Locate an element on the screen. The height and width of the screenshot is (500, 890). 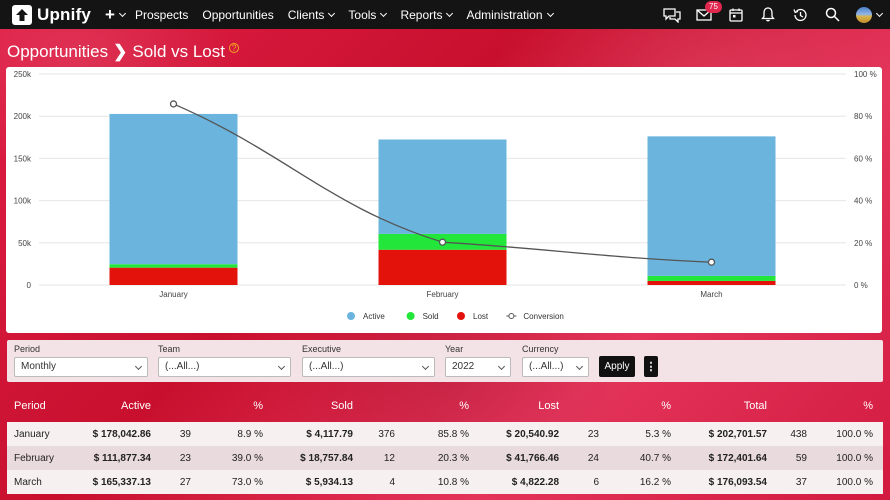
cell-active-count: 27 is located at coordinates (185, 482).